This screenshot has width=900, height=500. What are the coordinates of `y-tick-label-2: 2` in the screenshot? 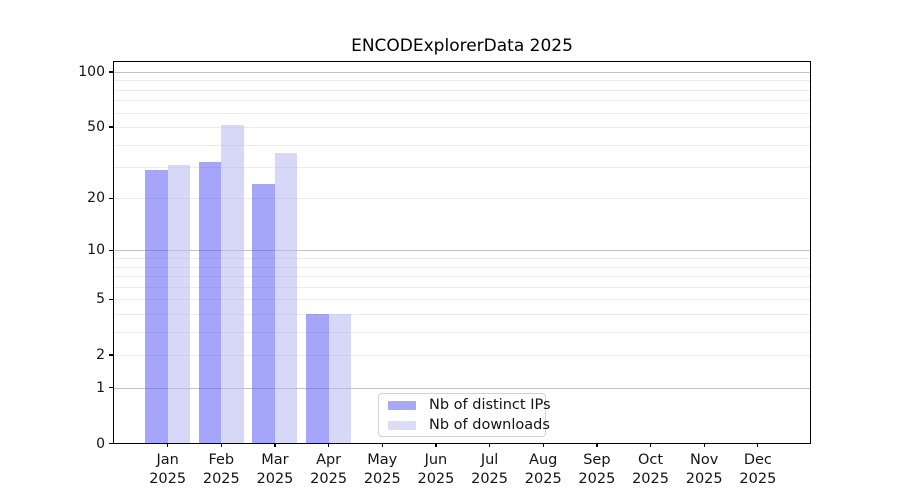 It's located at (100, 355).